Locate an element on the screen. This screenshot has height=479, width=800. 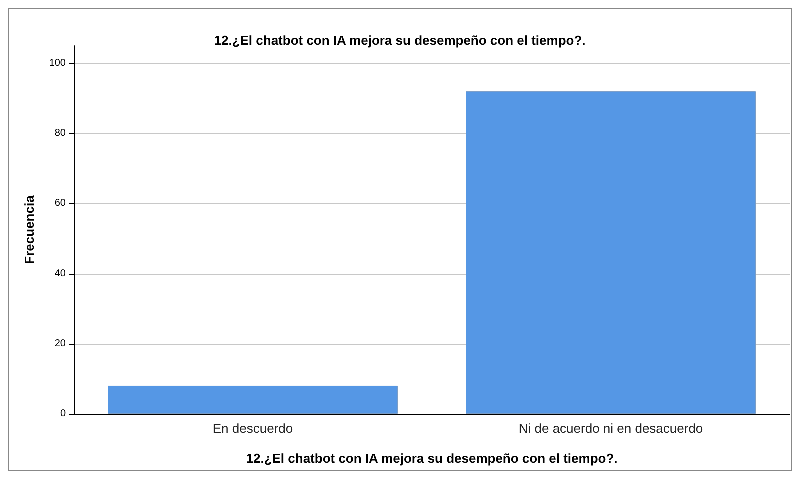
y-tick-label: 40 is located at coordinates (60, 274).